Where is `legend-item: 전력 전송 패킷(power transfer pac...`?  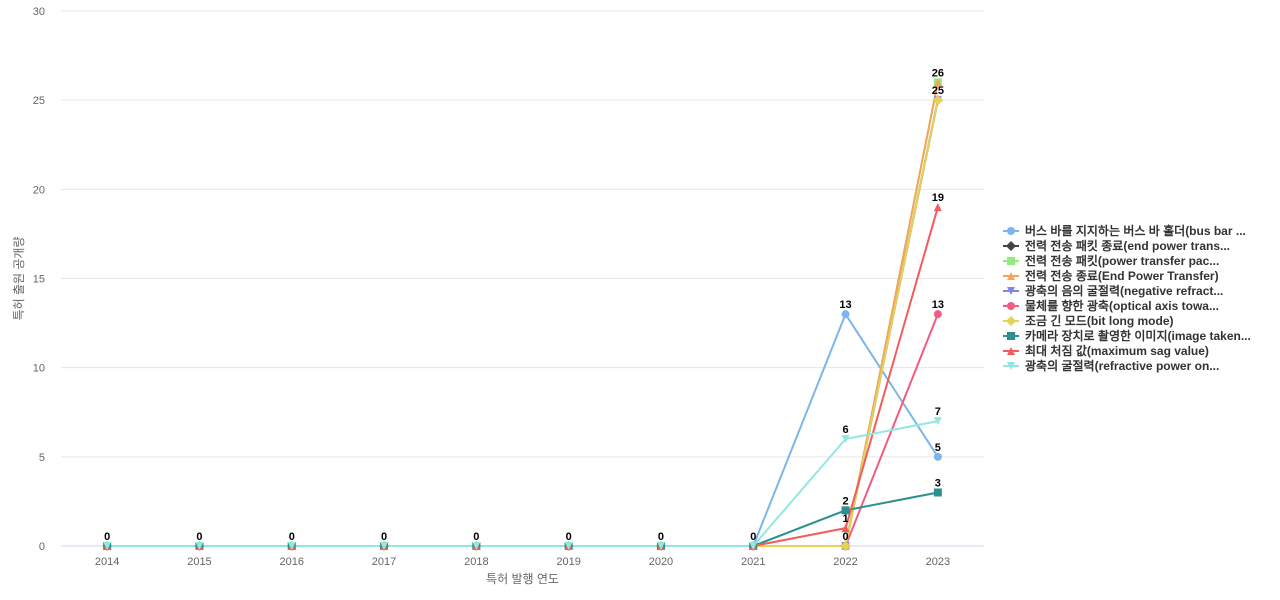
legend-item: 전력 전송 패킷(power transfer pac... is located at coordinates (1141, 260).